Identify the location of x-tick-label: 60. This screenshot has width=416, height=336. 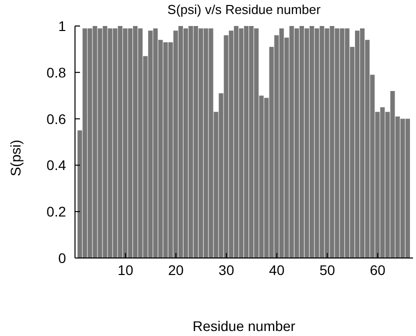
(378, 270).